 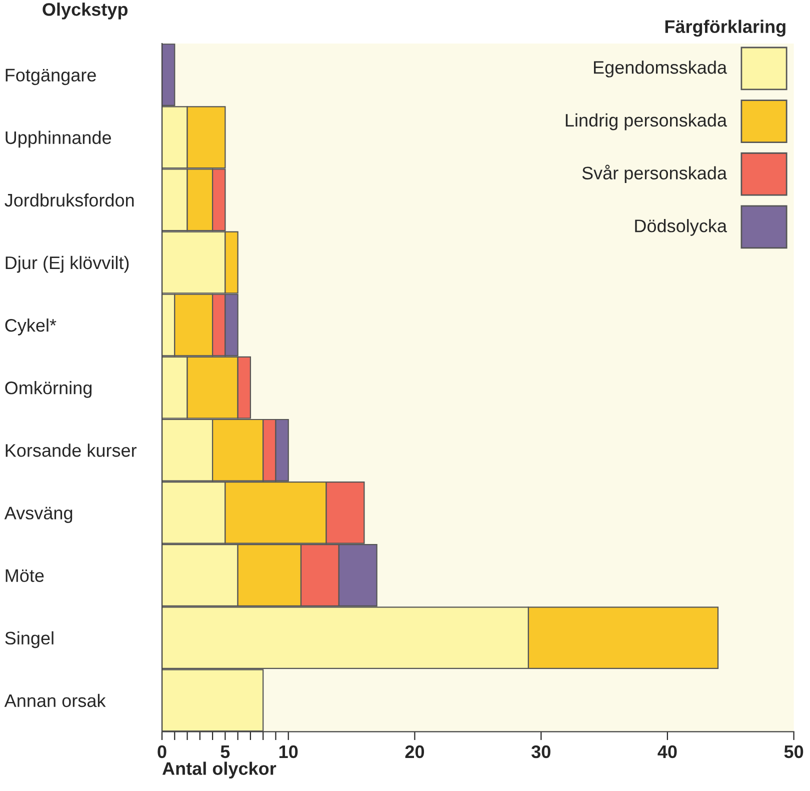 What do you see at coordinates (540, 751) in the screenshot?
I see `x-tick-label: 30` at bounding box center [540, 751].